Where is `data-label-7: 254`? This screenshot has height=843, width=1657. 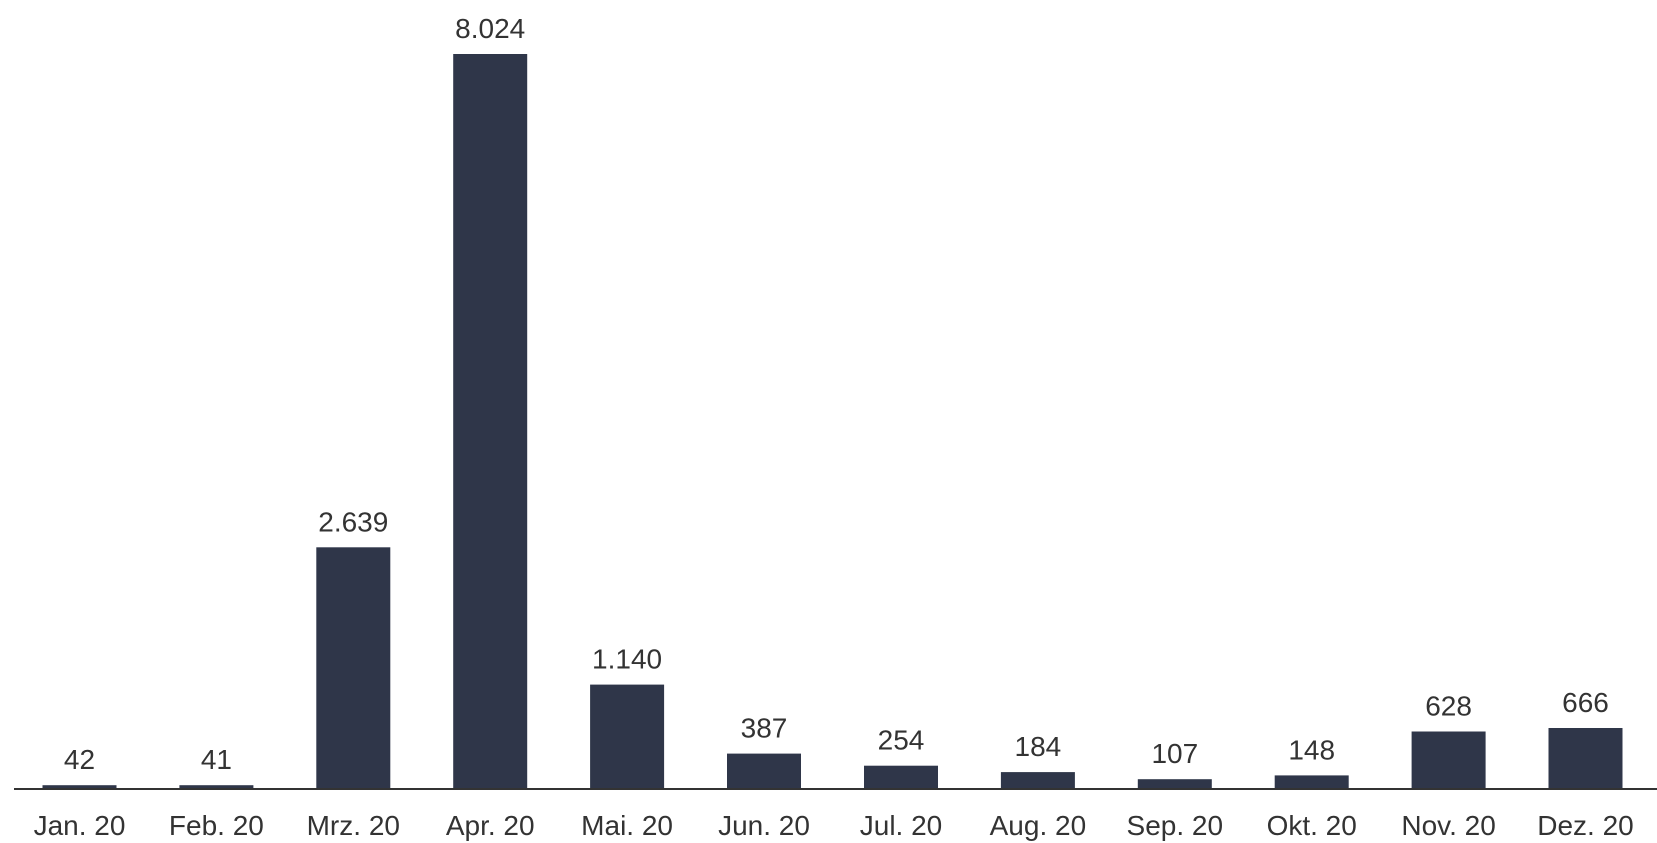 data-label-7: 254 is located at coordinates (901, 740).